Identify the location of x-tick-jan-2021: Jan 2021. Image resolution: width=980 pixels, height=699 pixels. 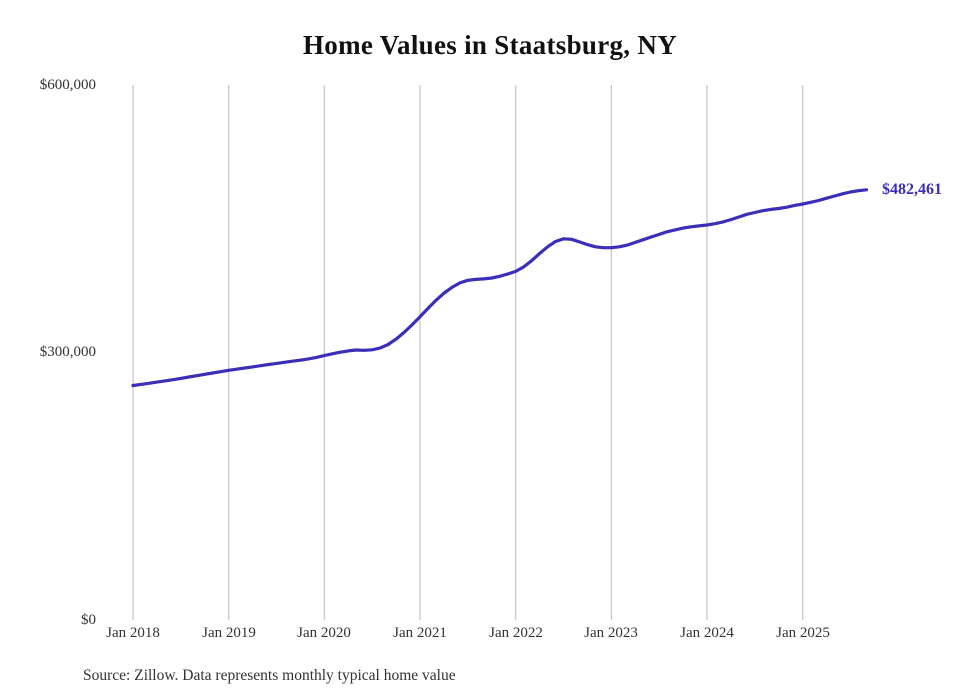
(420, 633).